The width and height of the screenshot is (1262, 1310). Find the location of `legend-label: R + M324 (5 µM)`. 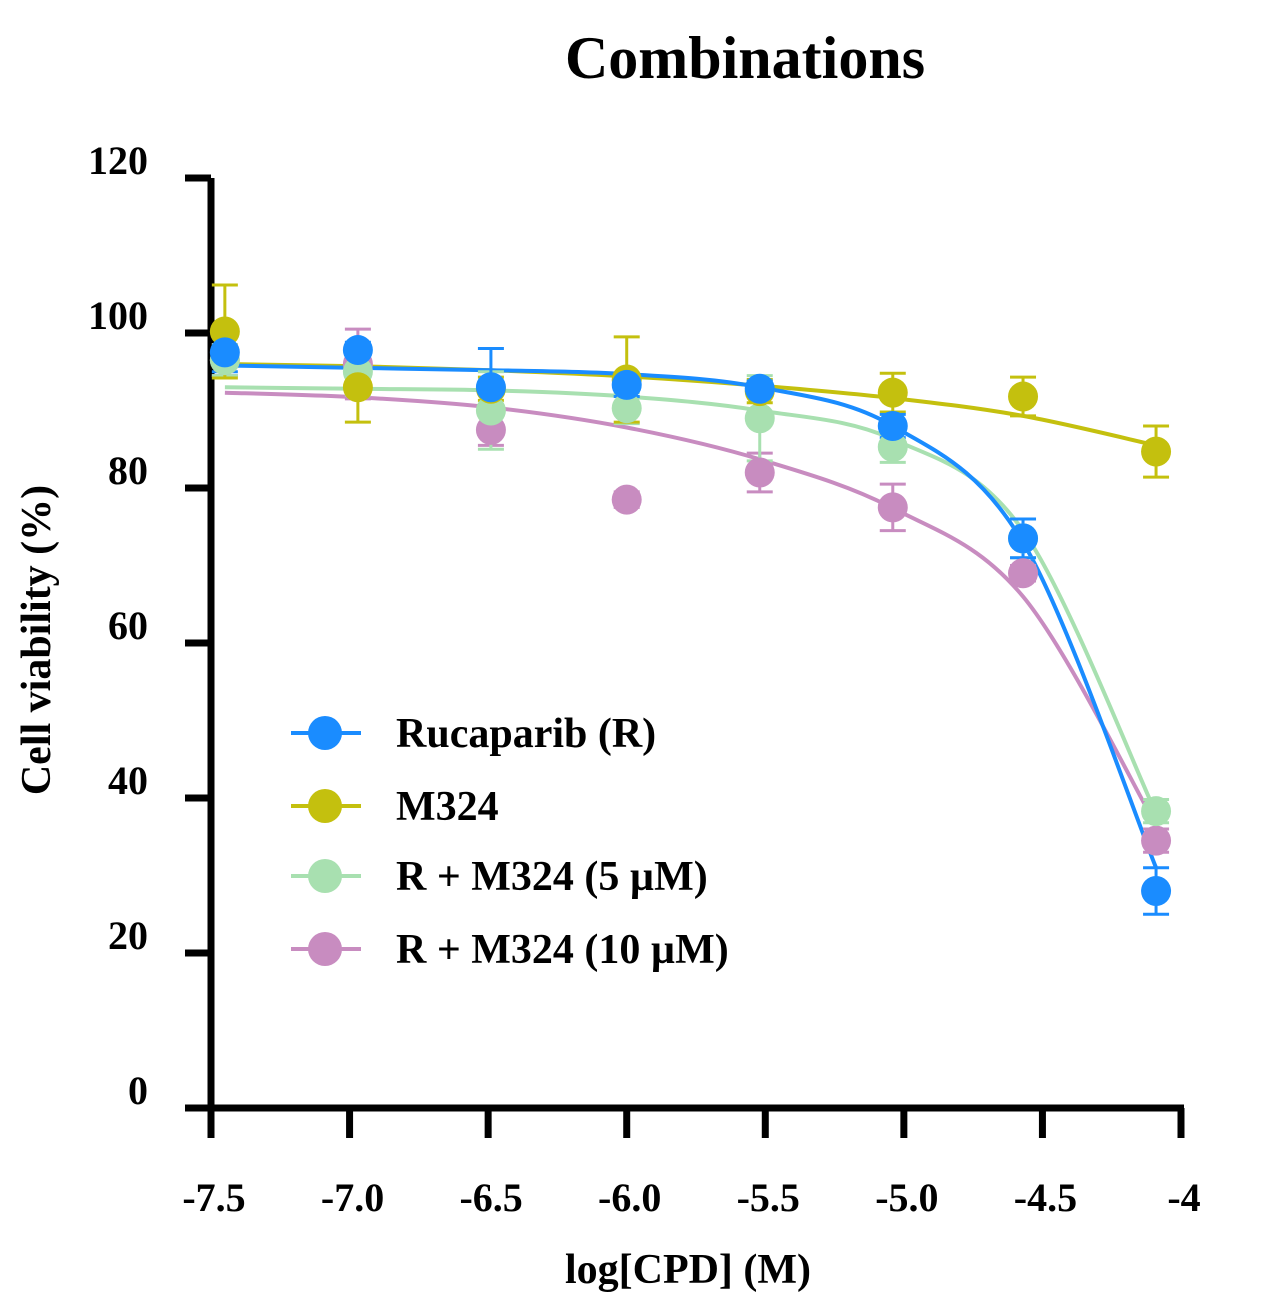

legend-label: R + M324 (5 µM) is located at coordinates (552, 877).